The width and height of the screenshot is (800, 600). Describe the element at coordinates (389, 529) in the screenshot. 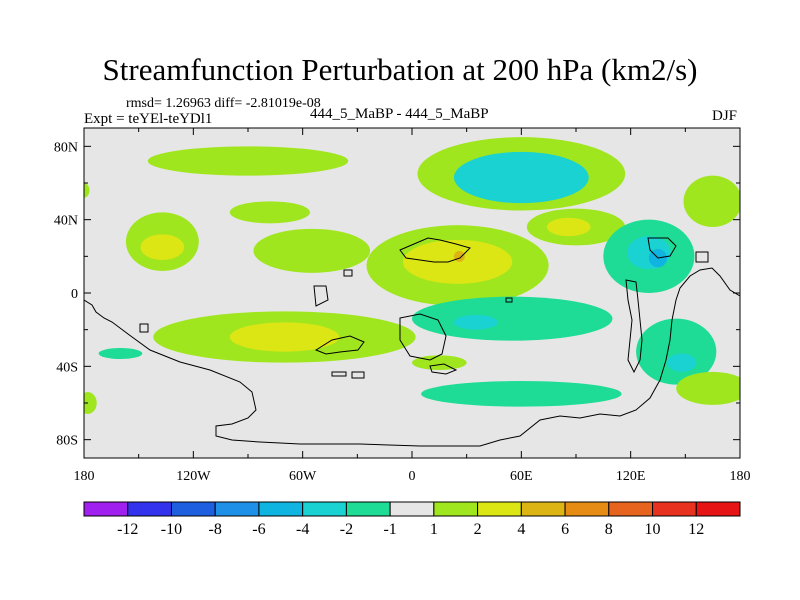

I see `colorbar-label: -1` at that location.